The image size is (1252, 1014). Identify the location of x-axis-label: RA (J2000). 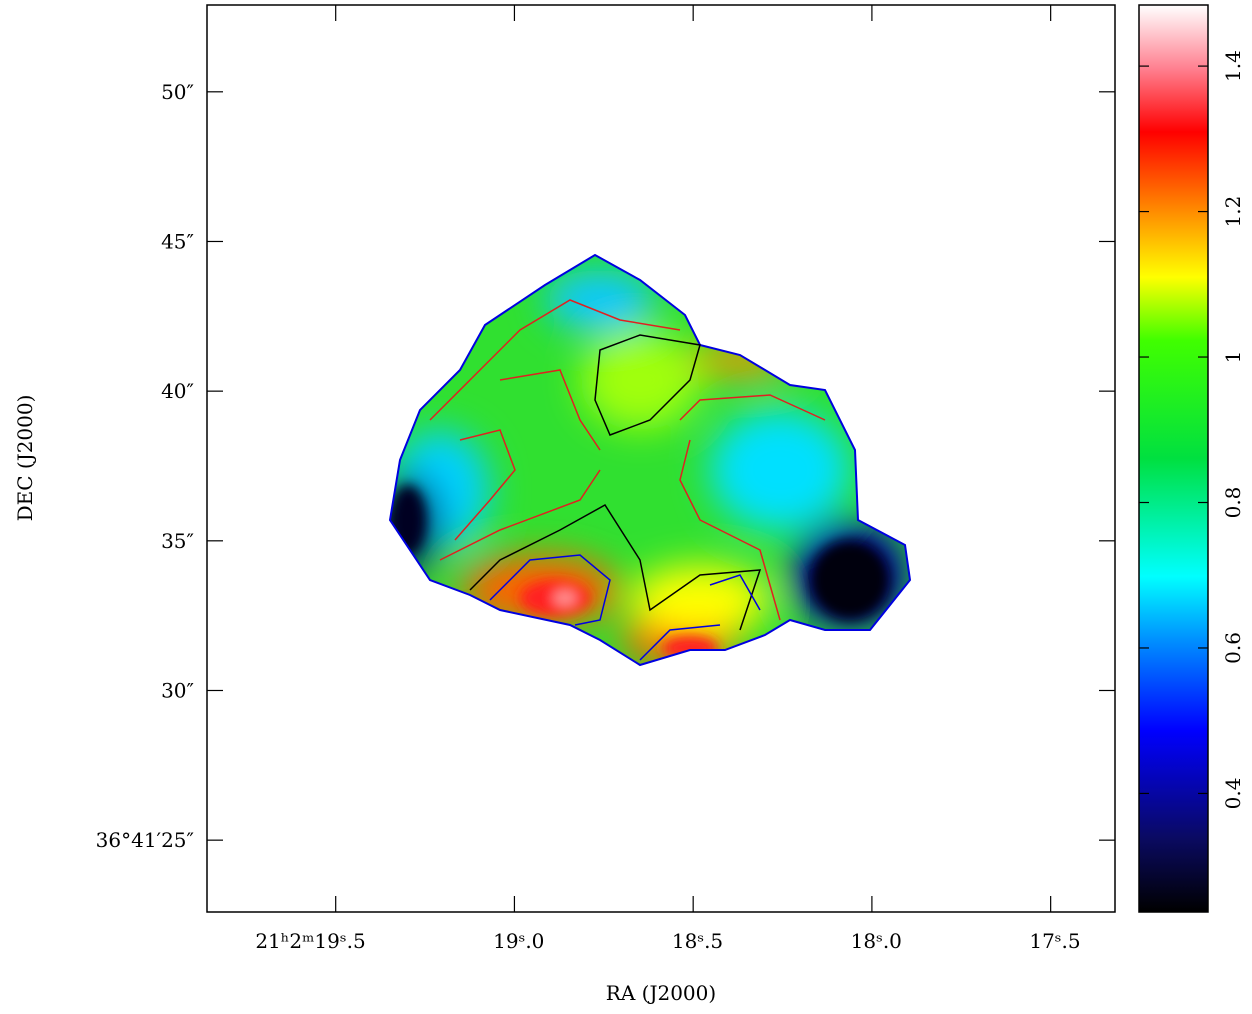
(661, 993).